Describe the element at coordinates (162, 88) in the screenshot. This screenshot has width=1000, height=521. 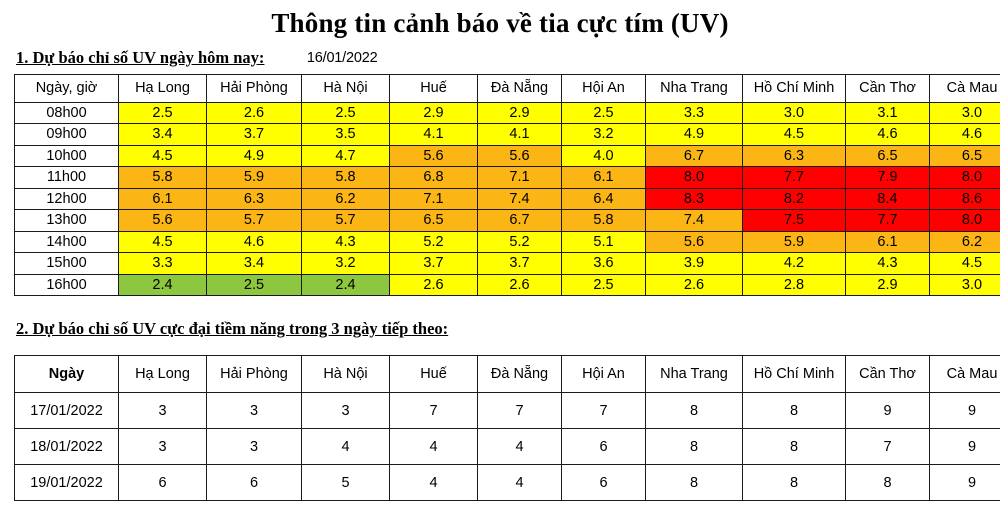
I see `column-header-ha-long: Hạ Long` at that location.